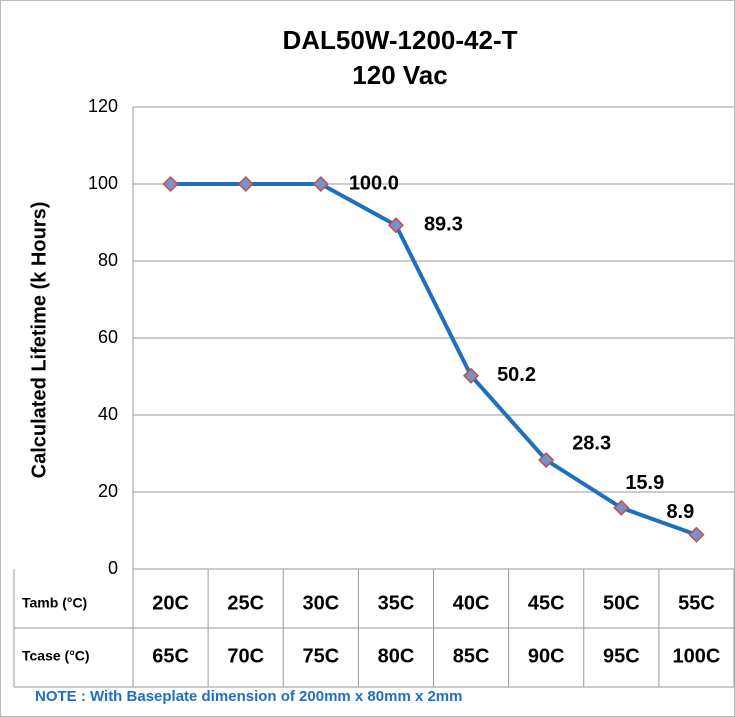 The height and width of the screenshot is (717, 735). I want to click on x-tick-label: 25C, so click(245, 603).